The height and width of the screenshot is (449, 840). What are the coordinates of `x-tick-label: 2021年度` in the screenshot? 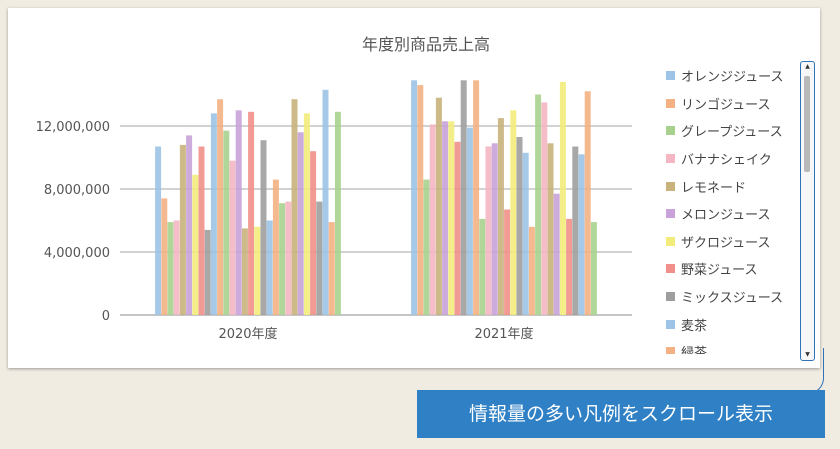 It's located at (503, 334).